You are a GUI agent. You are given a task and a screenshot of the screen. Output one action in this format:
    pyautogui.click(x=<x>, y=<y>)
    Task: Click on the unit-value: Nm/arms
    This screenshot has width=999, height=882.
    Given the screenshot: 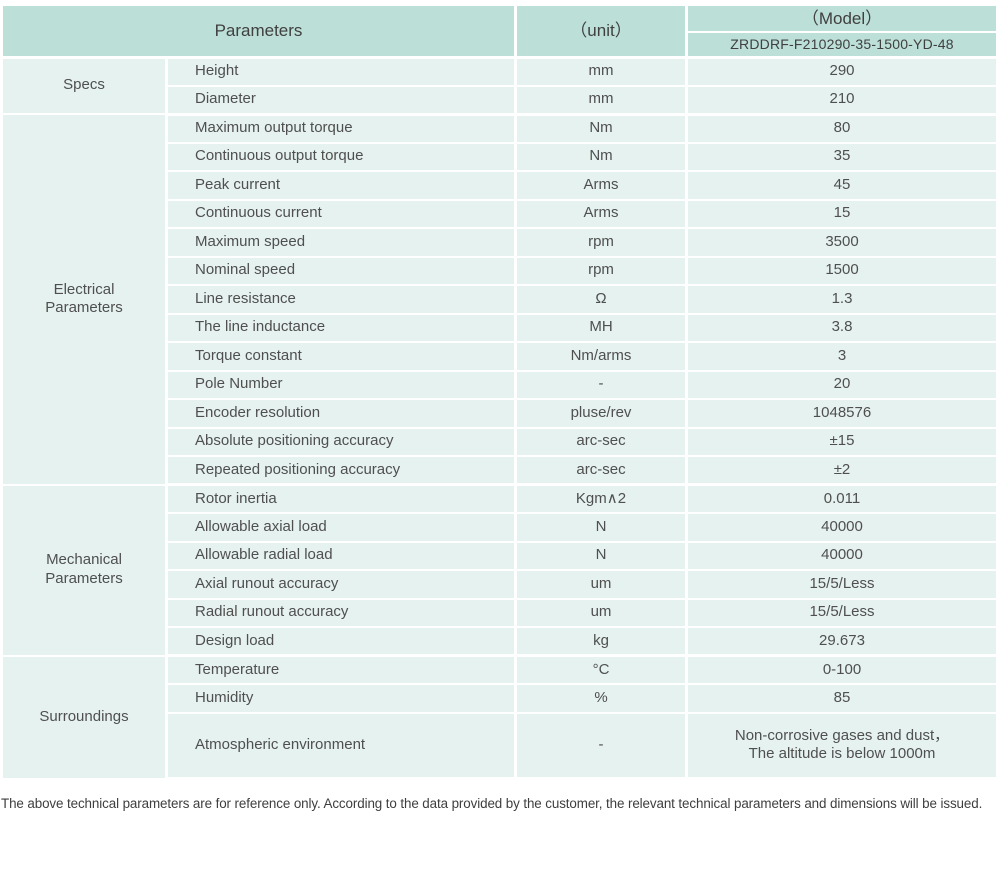 What is the action you would take?
    pyautogui.click(x=601, y=356)
    